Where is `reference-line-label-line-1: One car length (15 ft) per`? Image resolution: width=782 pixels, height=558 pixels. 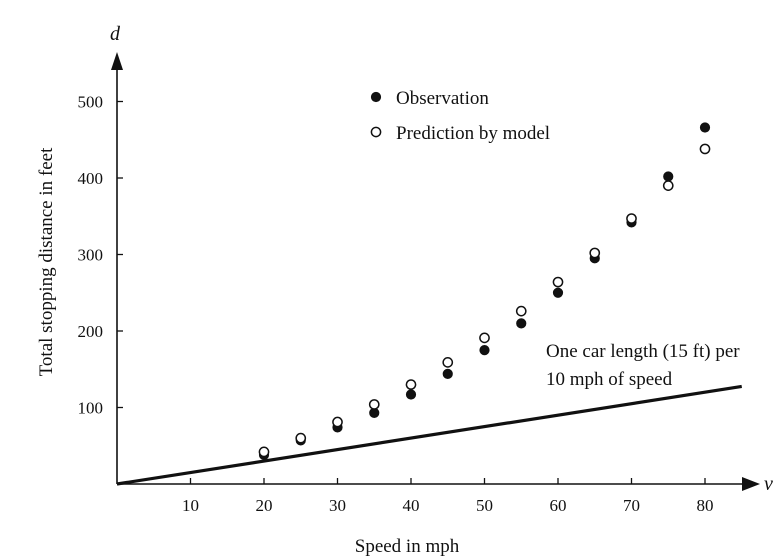
reference-line-label-line-1: One car length (15 ft) per is located at coordinates (643, 351).